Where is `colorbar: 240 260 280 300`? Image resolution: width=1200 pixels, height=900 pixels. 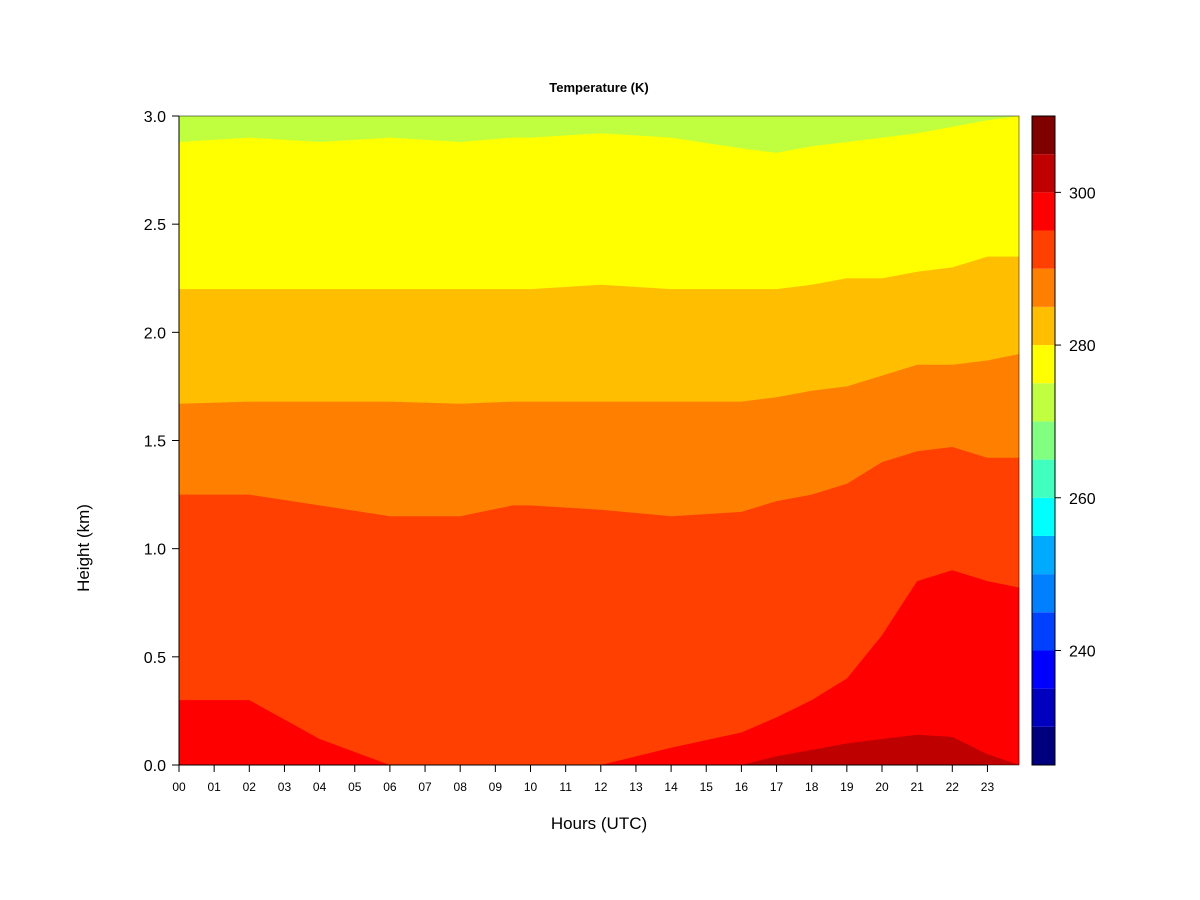 colorbar: 240 260 280 300 is located at coordinates (1063, 440).